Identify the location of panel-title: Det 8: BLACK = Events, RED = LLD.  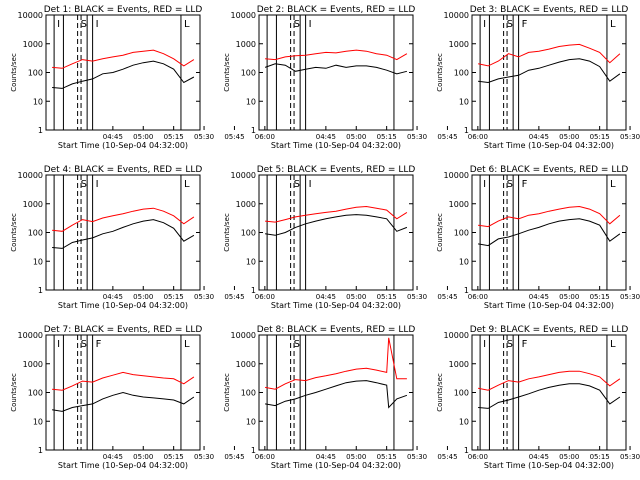
(336, 330).